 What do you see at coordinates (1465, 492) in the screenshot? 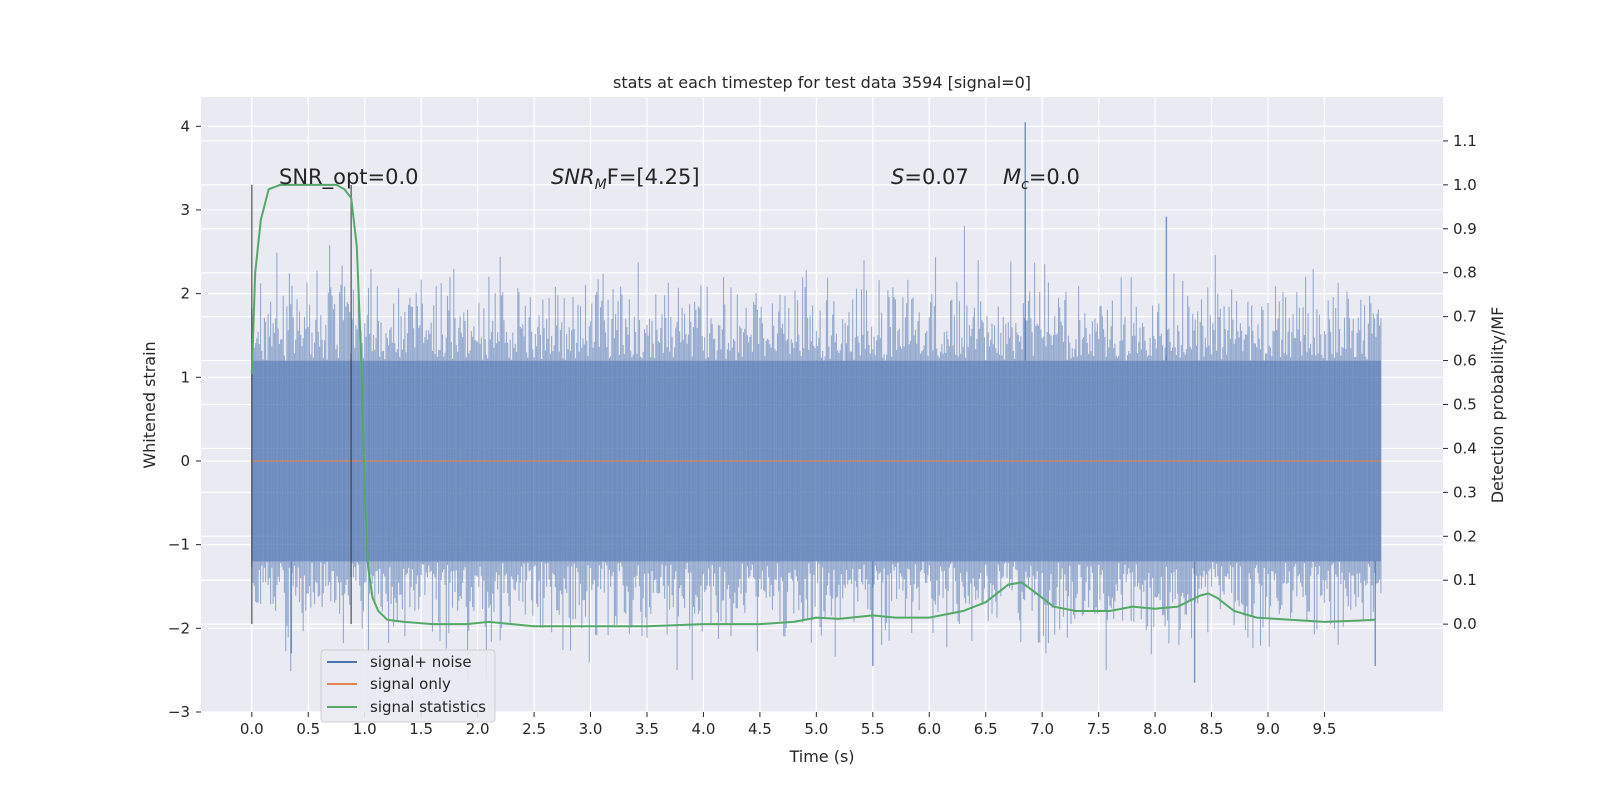
I see `y-right-tick-label: 0.3` at bounding box center [1465, 492].